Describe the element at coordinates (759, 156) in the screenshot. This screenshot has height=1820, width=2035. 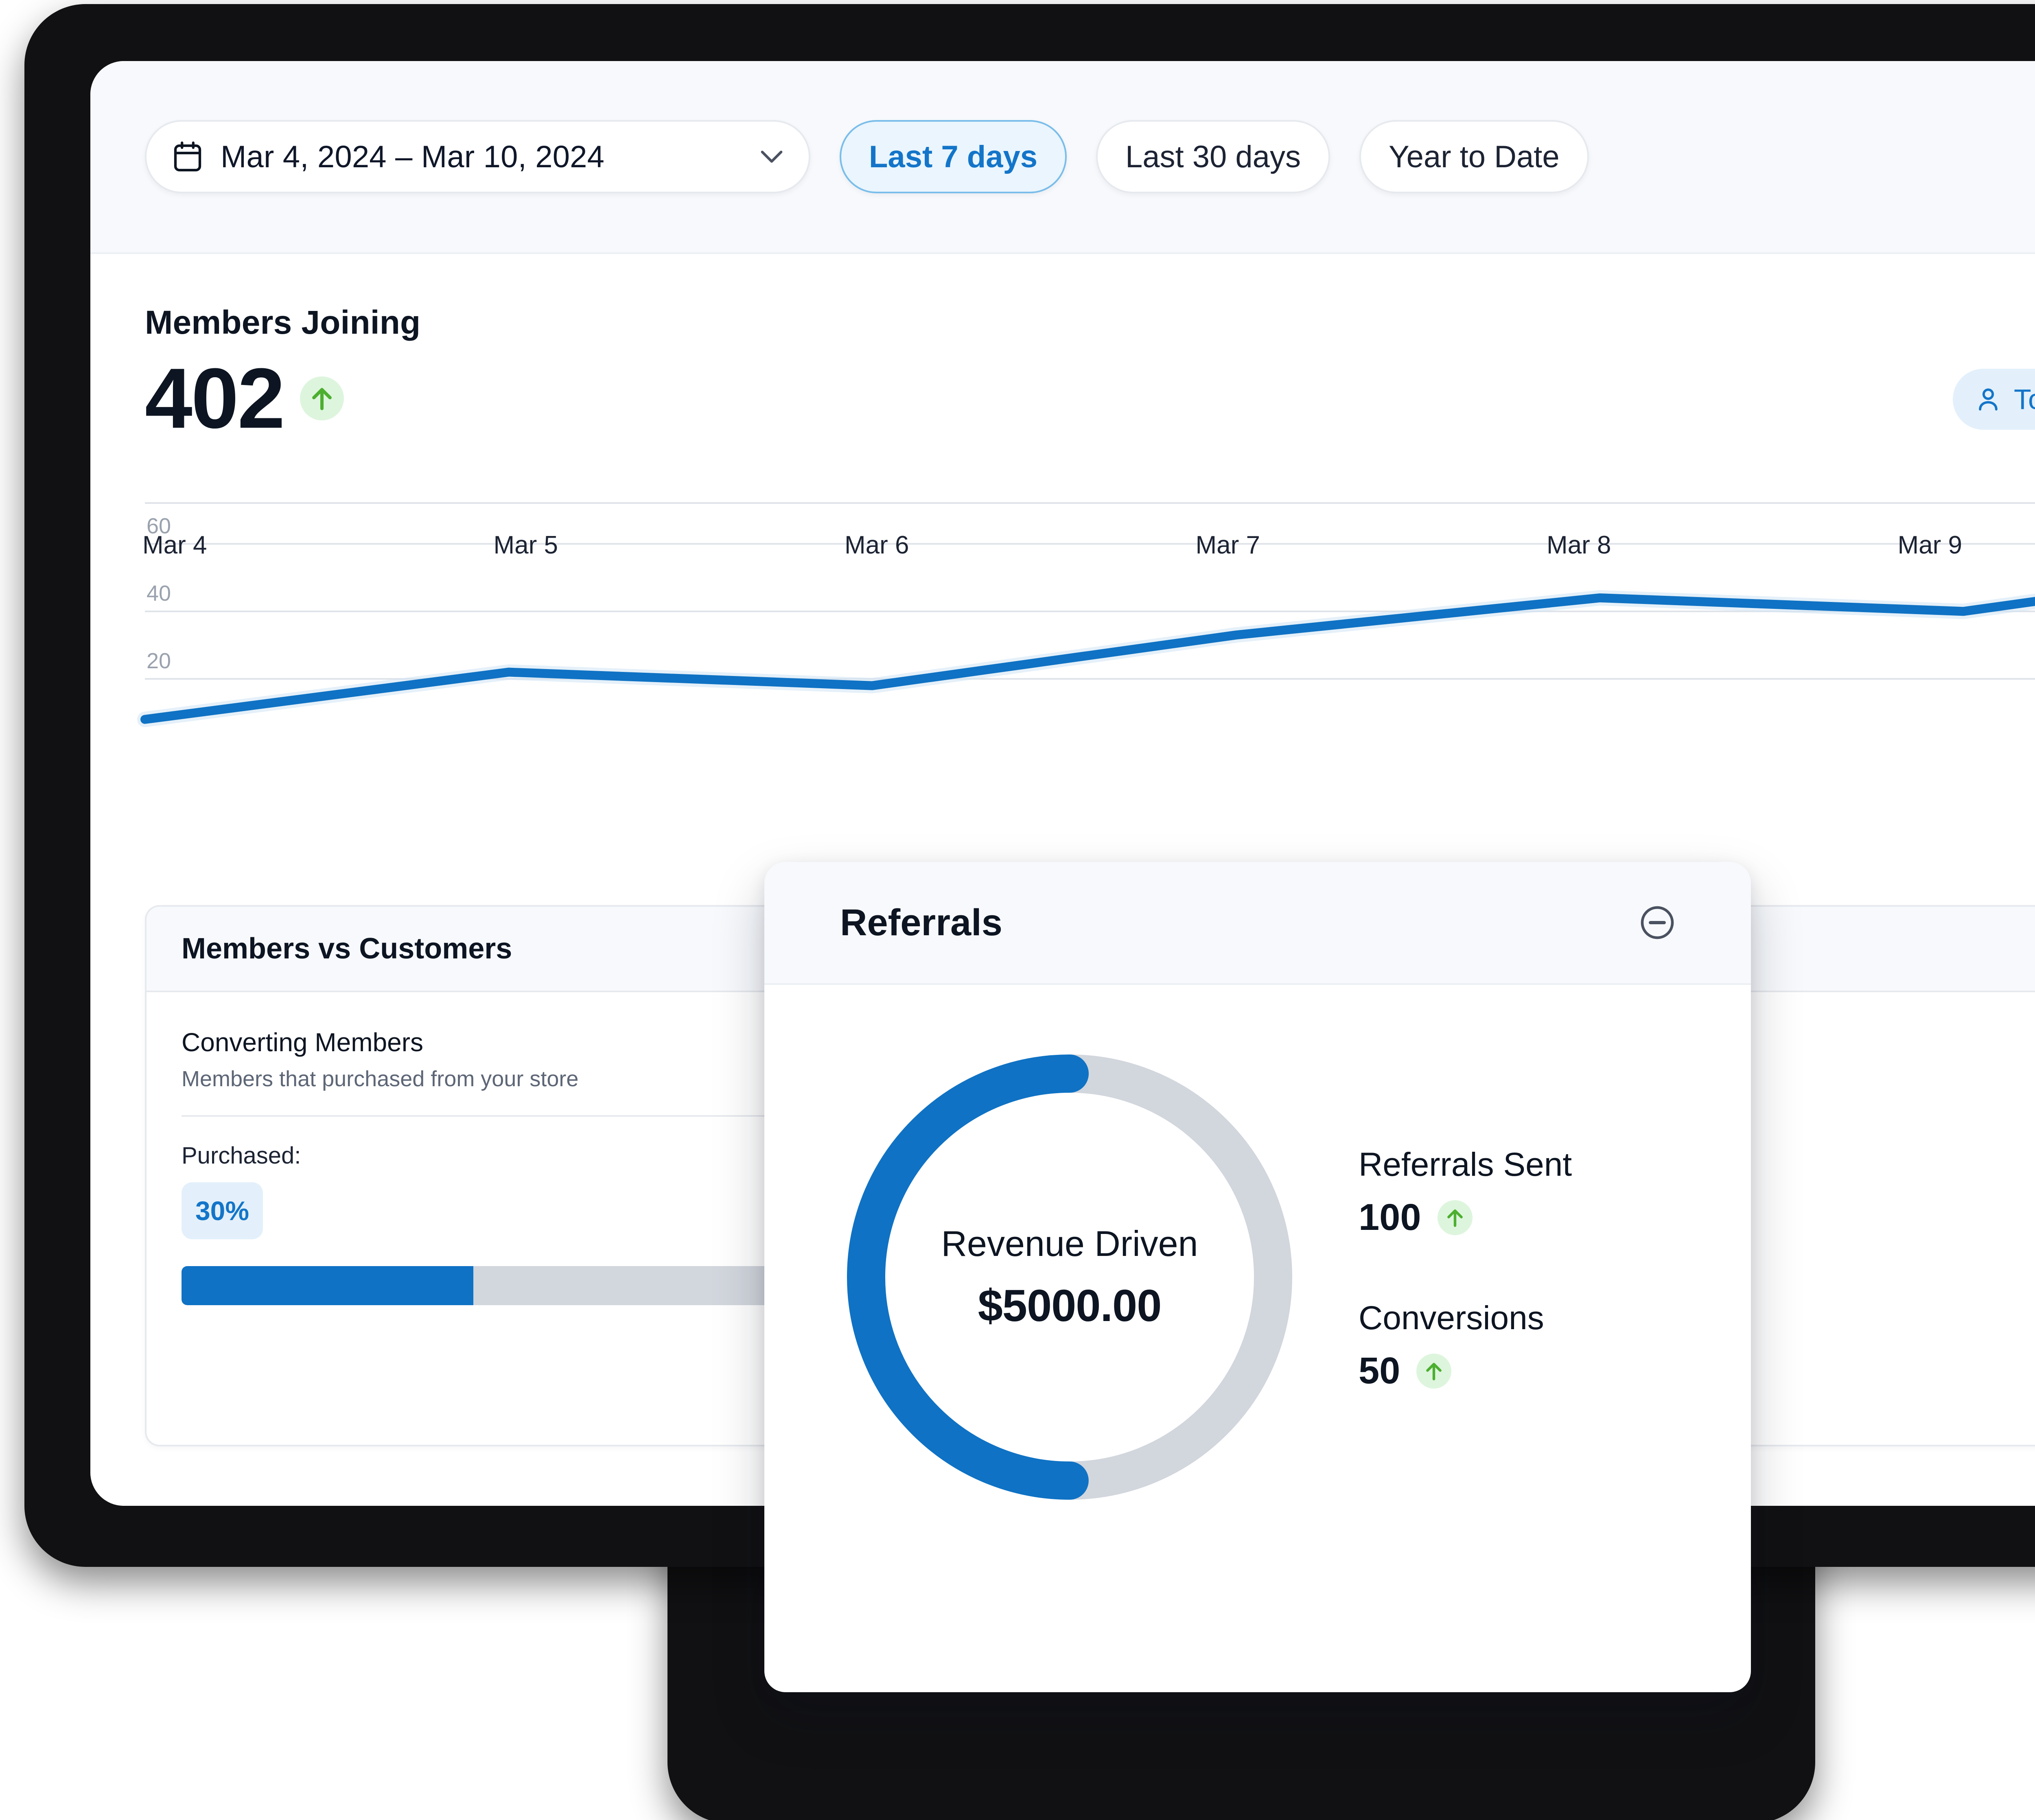
I see `chevron-down-icon` at that location.